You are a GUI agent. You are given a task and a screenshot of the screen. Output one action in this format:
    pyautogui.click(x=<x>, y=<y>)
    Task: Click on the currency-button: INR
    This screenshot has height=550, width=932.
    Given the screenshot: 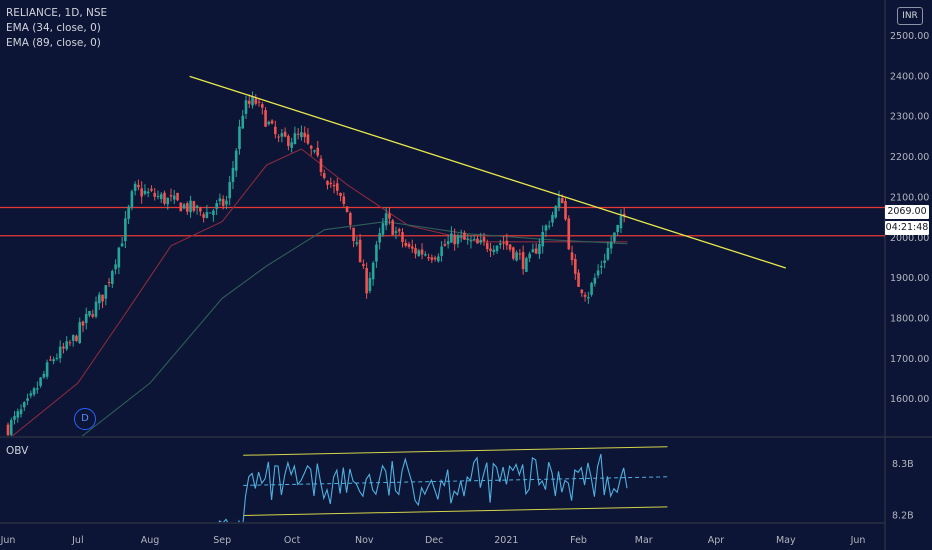 What is the action you would take?
    pyautogui.click(x=910, y=16)
    